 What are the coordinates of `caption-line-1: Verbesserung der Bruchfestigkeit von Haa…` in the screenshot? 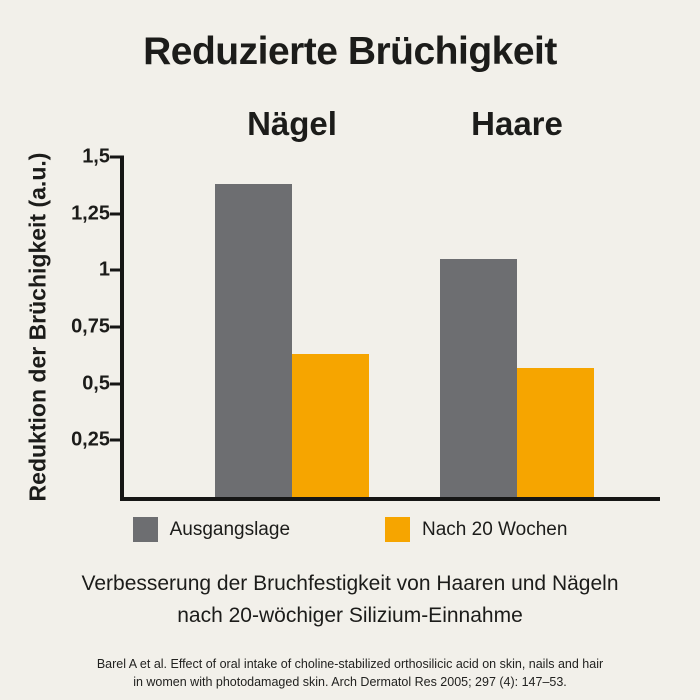 It's located at (350, 583).